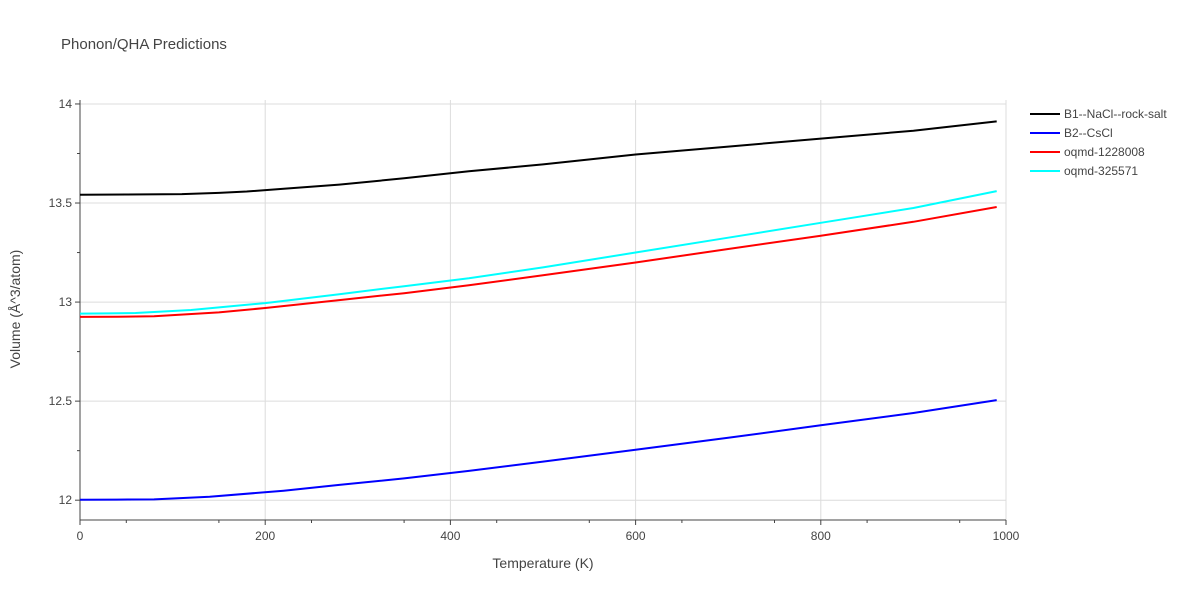  Describe the element at coordinates (66, 302) in the screenshot. I see `y-tick-label: 13` at that location.